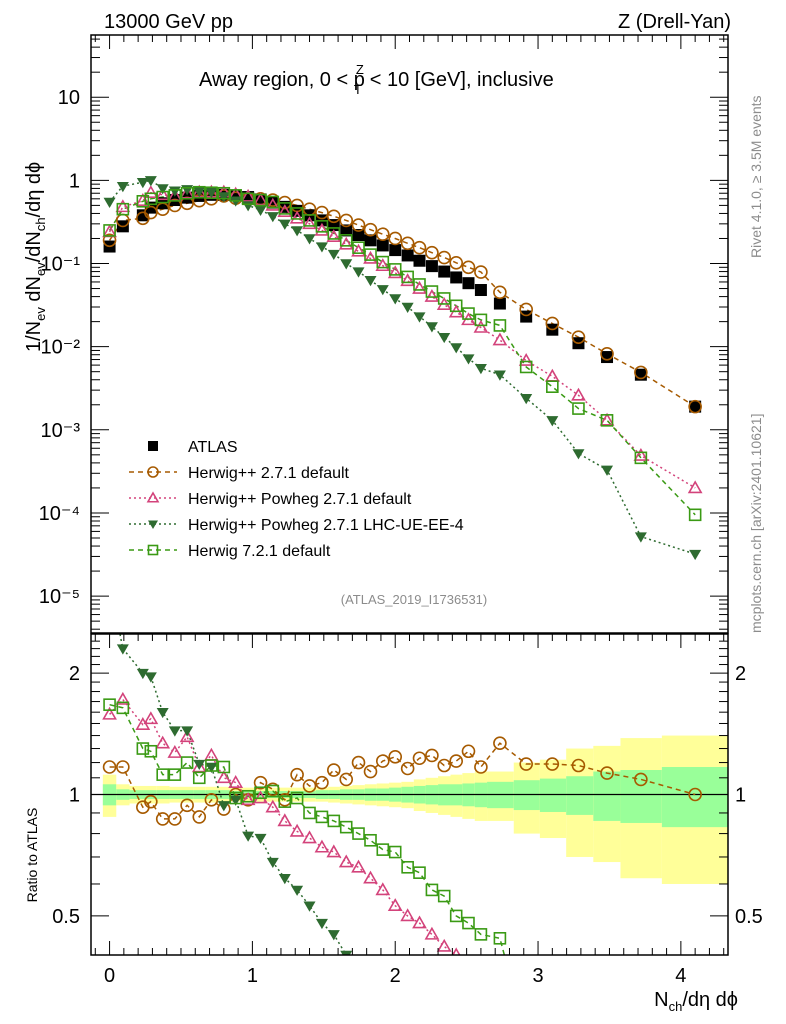 The width and height of the screenshot is (786, 1024). Describe the element at coordinates (74, 674) in the screenshot. I see `y-tick-label-ratio: 2` at that location.